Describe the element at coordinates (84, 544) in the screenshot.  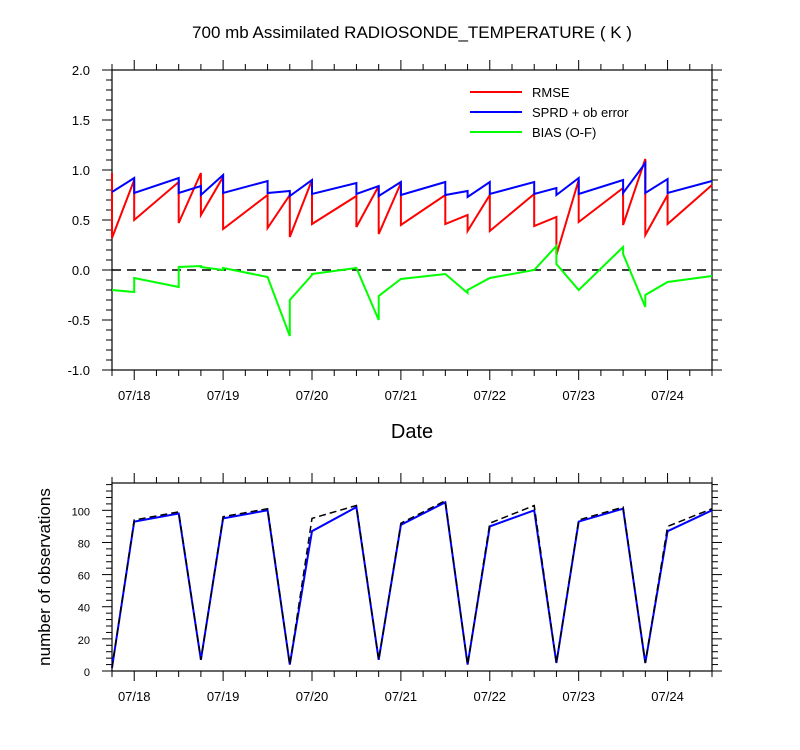
I see `y-tick-label: 80` at that location.